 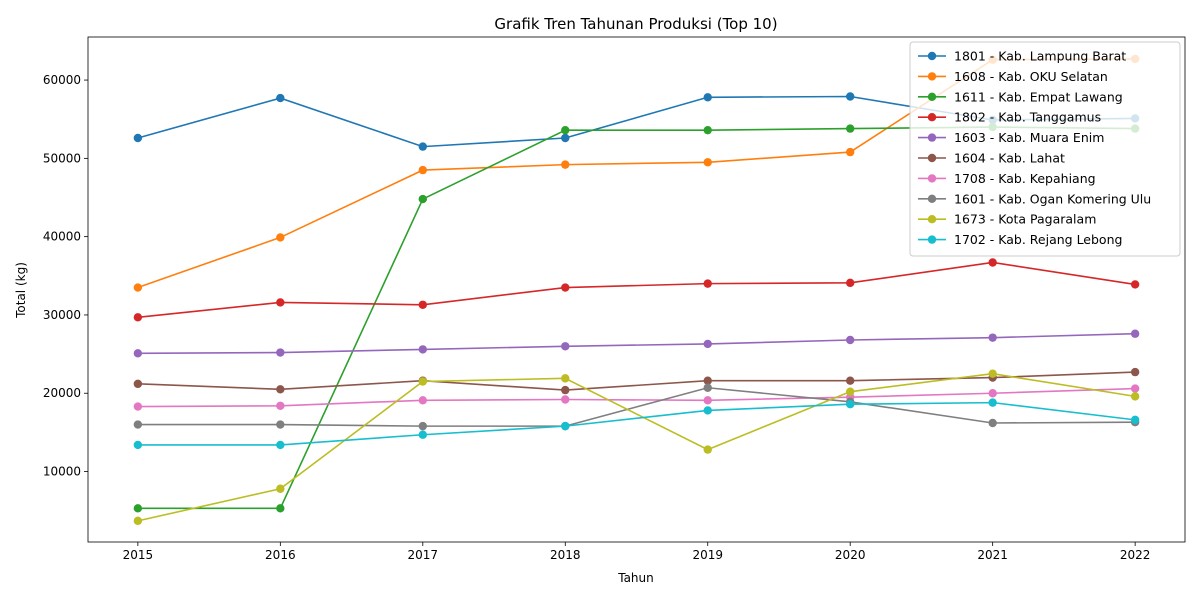 What do you see at coordinates (62, 393) in the screenshot?
I see `y-tick-label: 20000` at bounding box center [62, 393].